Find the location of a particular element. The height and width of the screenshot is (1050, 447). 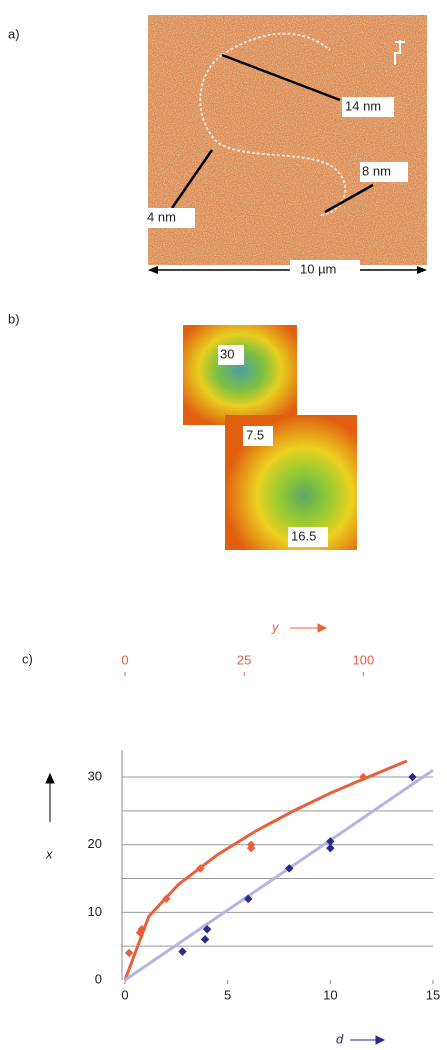

annotation: 7.5 is located at coordinates (255, 434).